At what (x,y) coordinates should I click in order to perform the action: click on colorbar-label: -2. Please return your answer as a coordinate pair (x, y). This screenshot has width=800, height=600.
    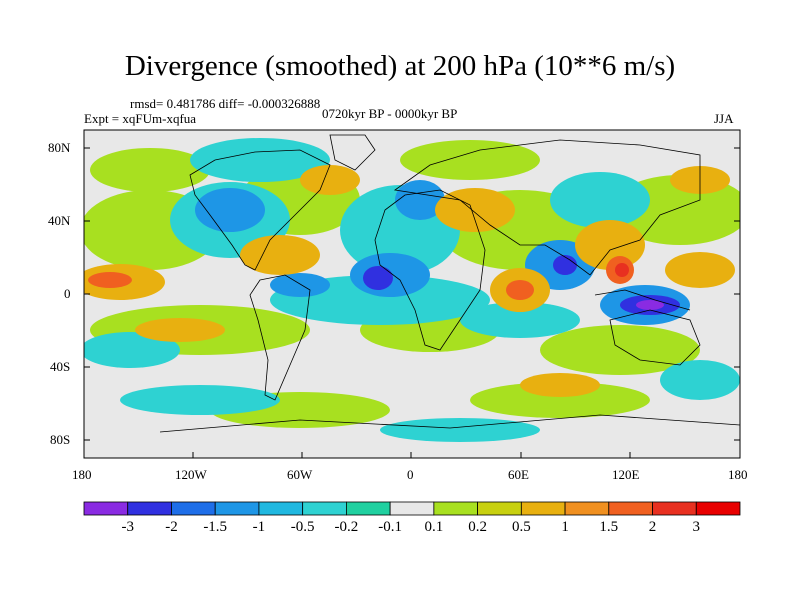
    Looking at the image, I should click on (171, 527).